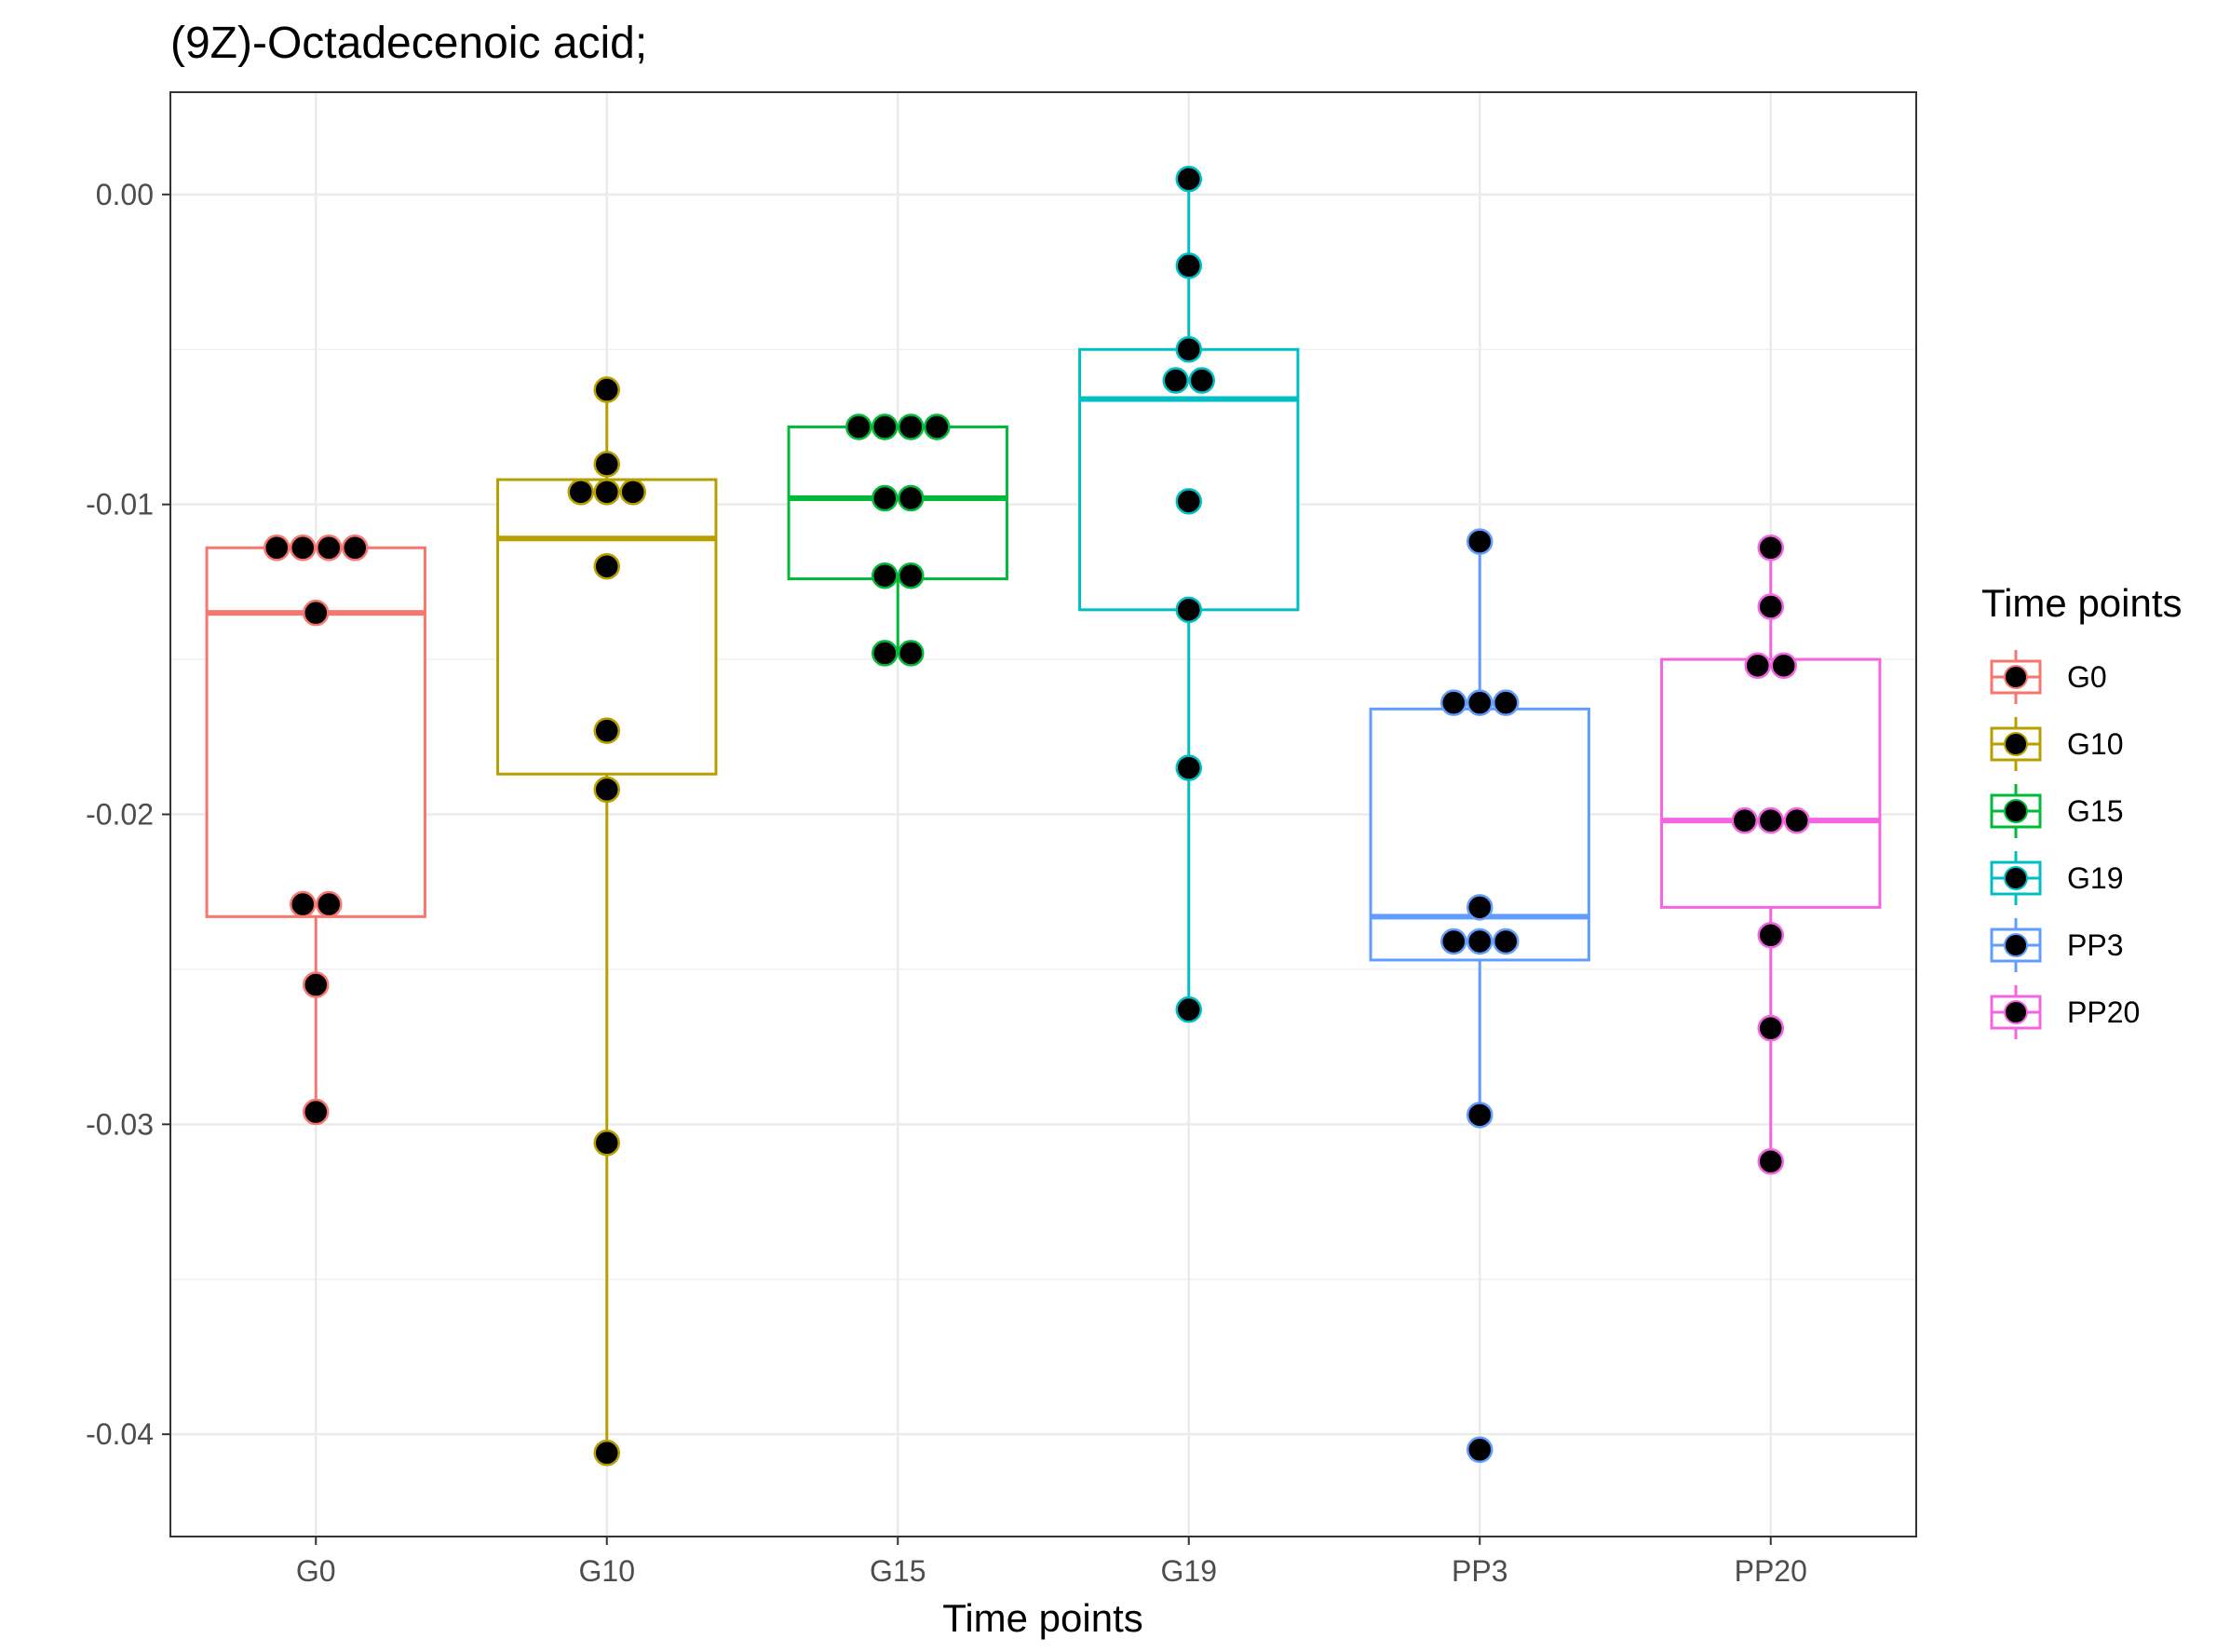 The image size is (2230, 1652). Describe the element at coordinates (607, 1571) in the screenshot. I see `x-tick-label: G10` at that location.